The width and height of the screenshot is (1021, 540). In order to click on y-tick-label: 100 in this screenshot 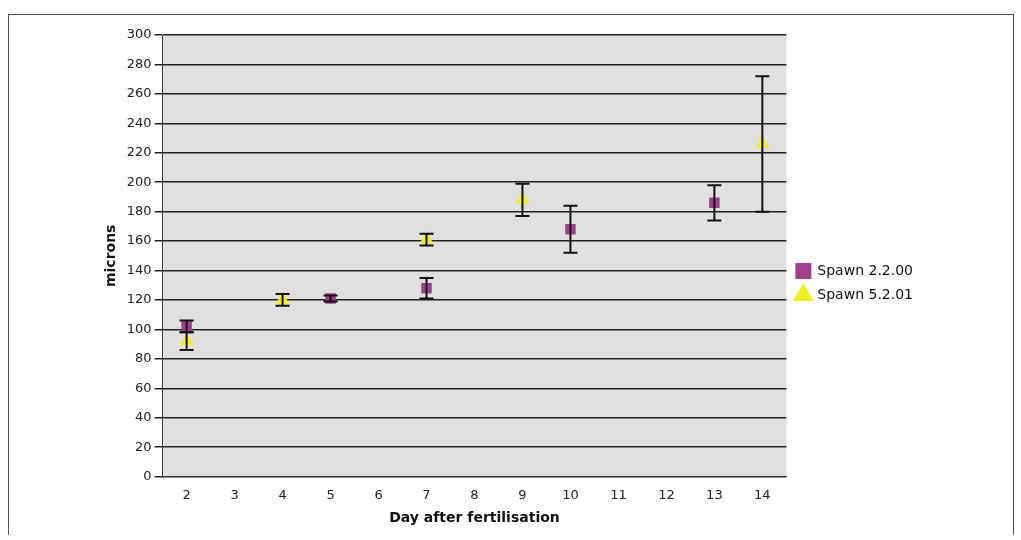, I will do `click(139, 328)`.